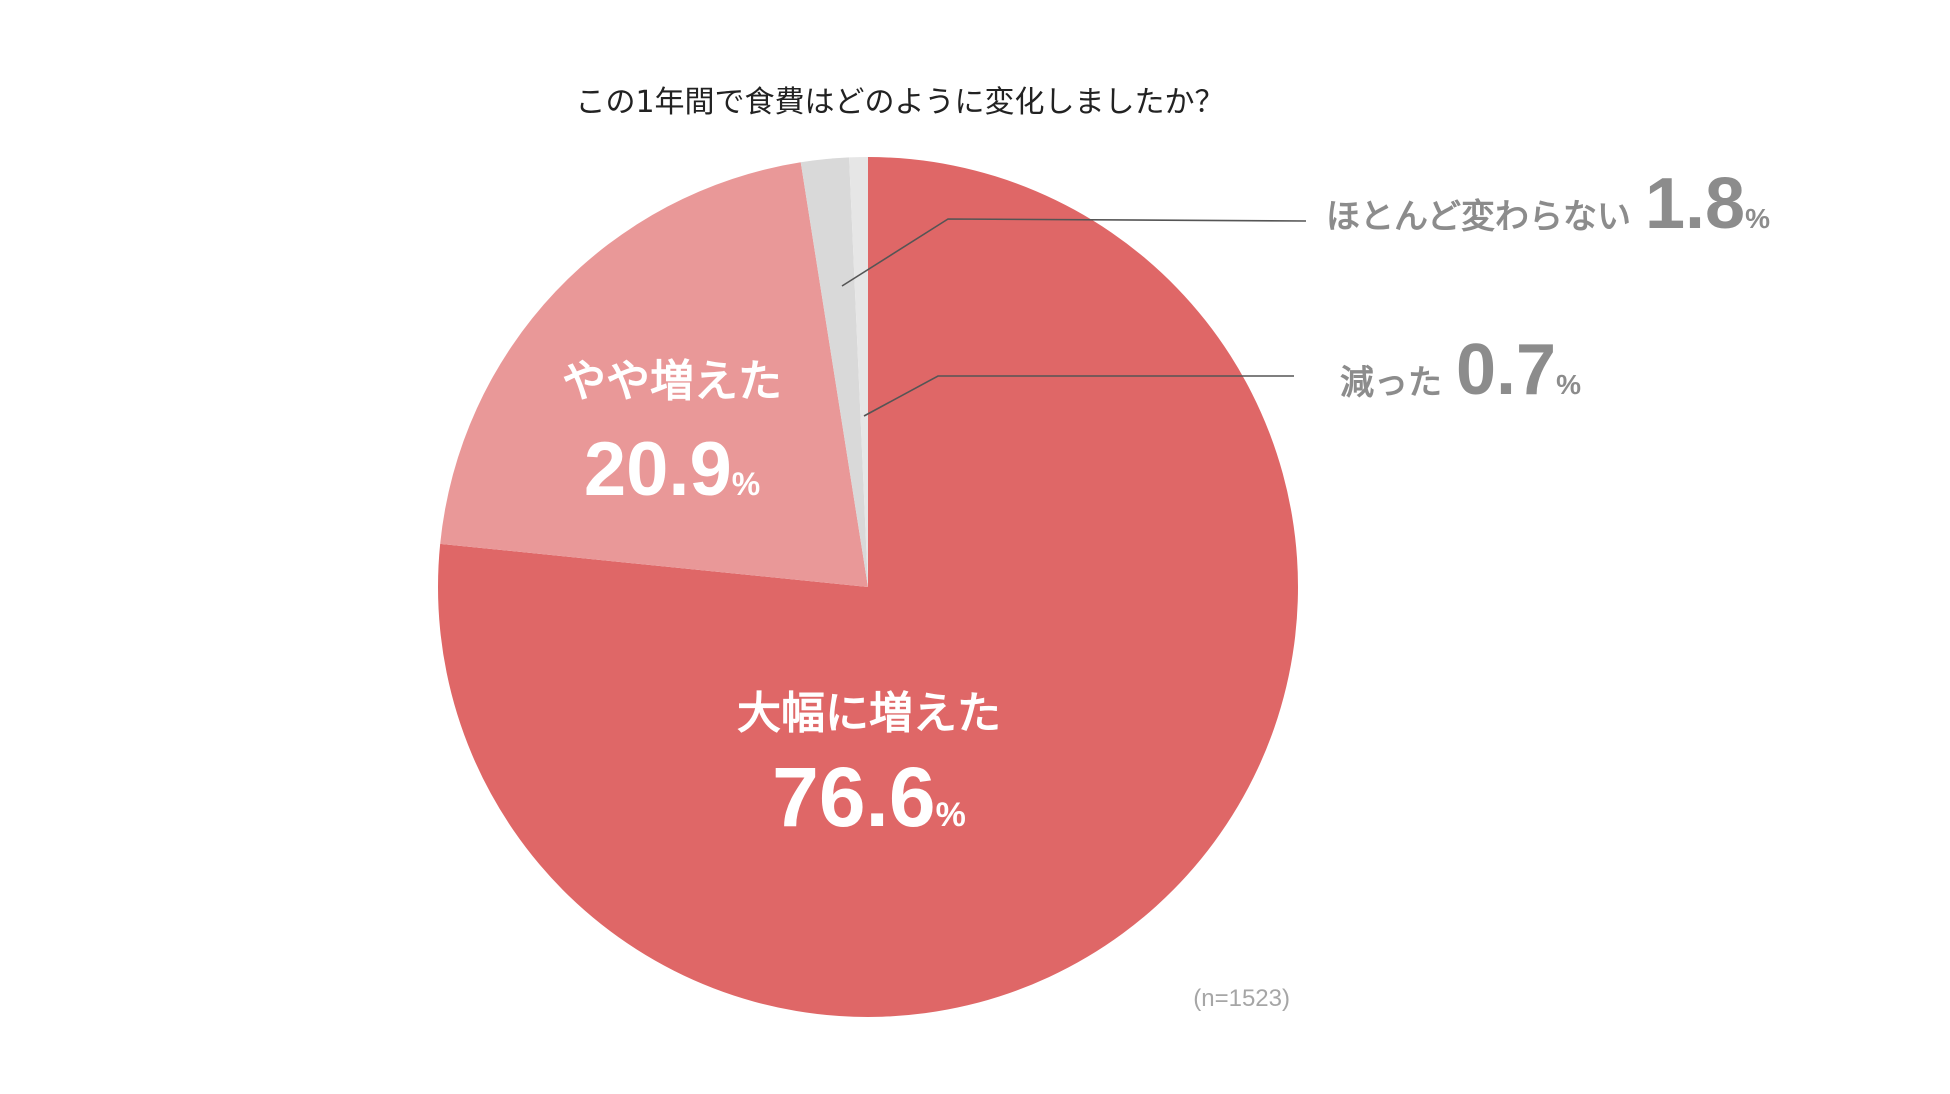  Describe the element at coordinates (869, 797) in the screenshot. I see `slice-value-greatly-increased: 76.6%` at that location.